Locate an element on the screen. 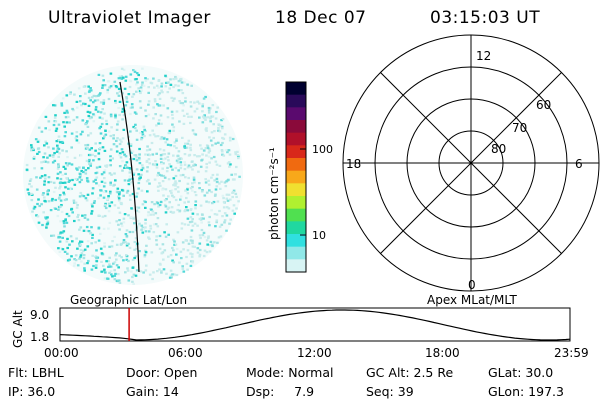 The height and width of the screenshot is (400, 600). terminator-line is located at coordinates (129, 177).